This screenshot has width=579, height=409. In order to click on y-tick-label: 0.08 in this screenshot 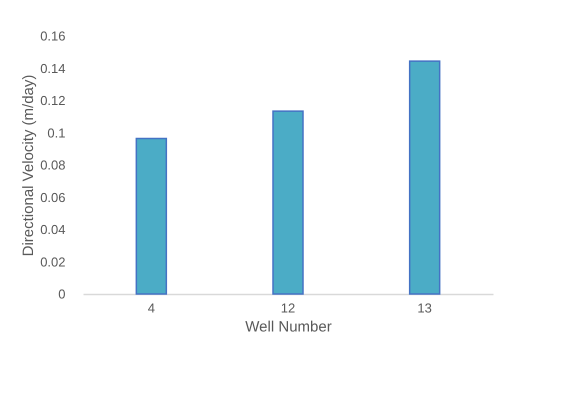, I will do `click(53, 165)`.